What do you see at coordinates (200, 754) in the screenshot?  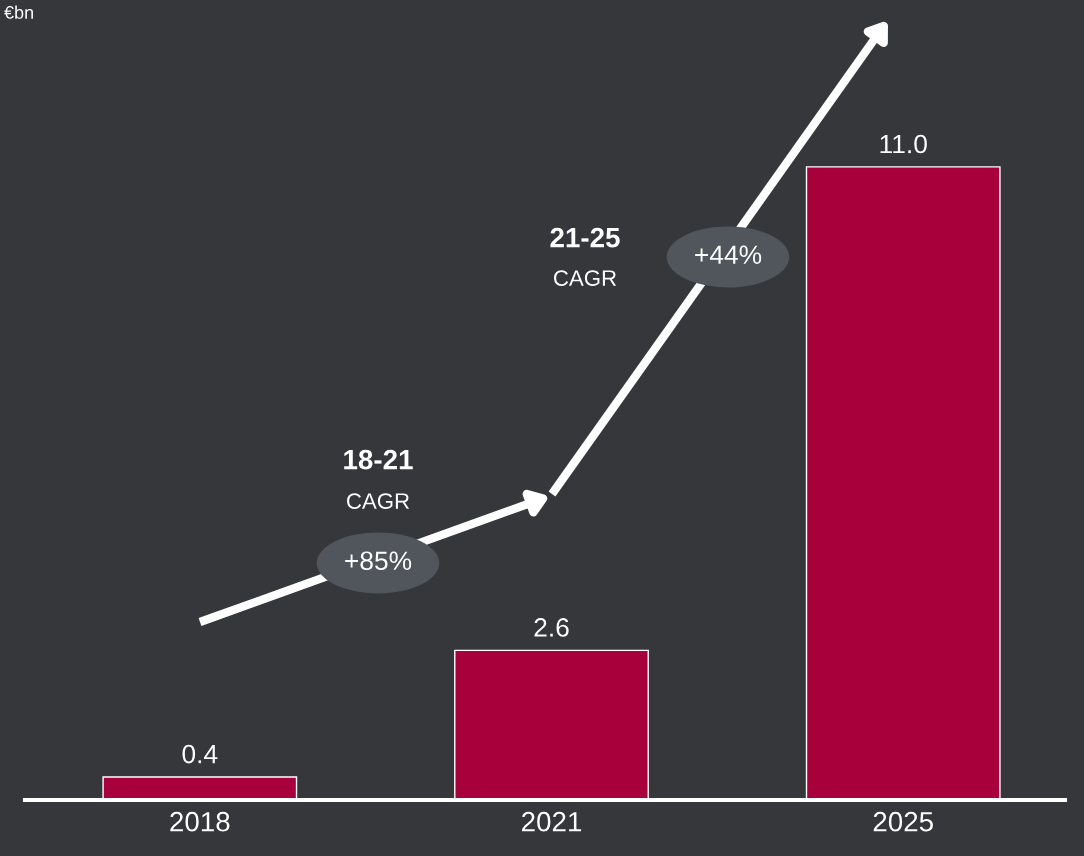 I see `data-label: 0.4` at bounding box center [200, 754].